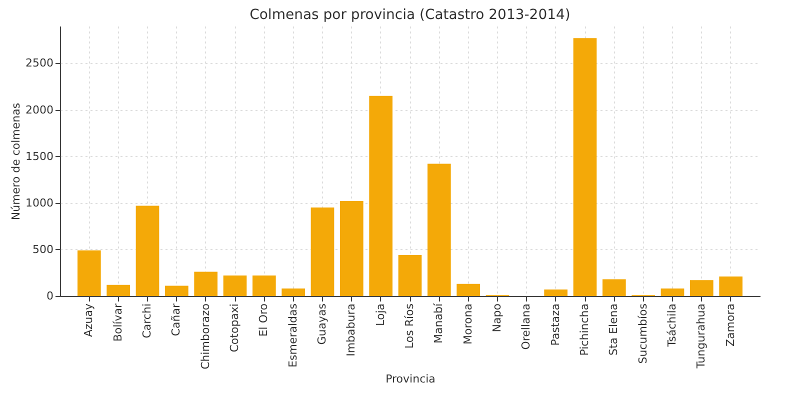 The height and width of the screenshot is (408, 800). I want to click on y-tick-label: 2000, so click(40, 109).